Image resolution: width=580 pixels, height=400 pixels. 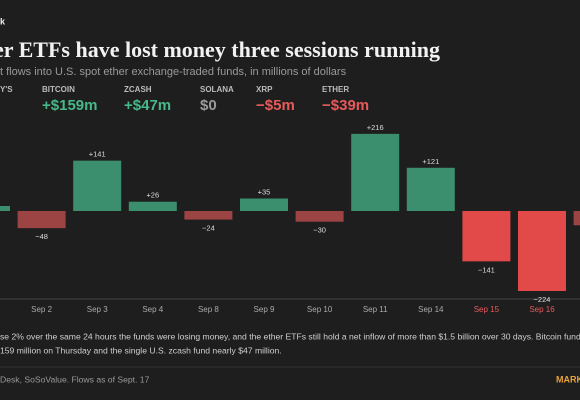 What do you see at coordinates (345, 105) in the screenshot?
I see `stat-value: −$39m` at bounding box center [345, 105].